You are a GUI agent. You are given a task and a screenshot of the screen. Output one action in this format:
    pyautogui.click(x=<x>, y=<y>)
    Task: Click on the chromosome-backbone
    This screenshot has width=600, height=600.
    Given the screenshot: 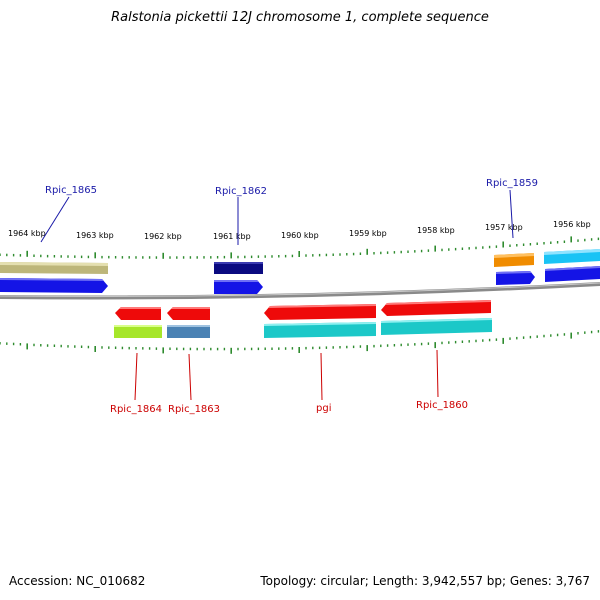 What is the action you would take?
    pyautogui.click(x=300, y=291)
    